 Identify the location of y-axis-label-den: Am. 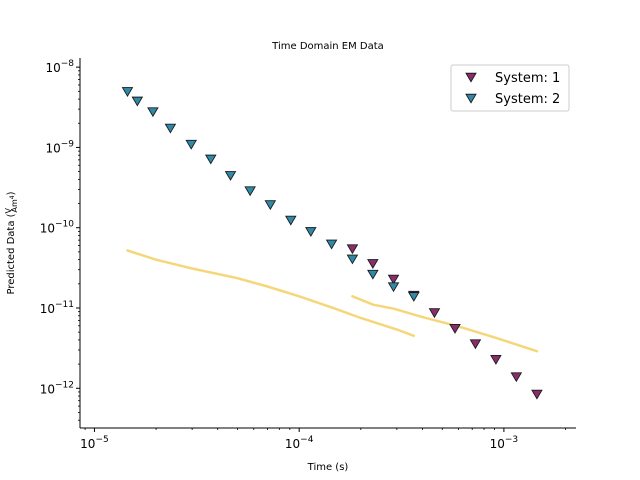
(14, 205).